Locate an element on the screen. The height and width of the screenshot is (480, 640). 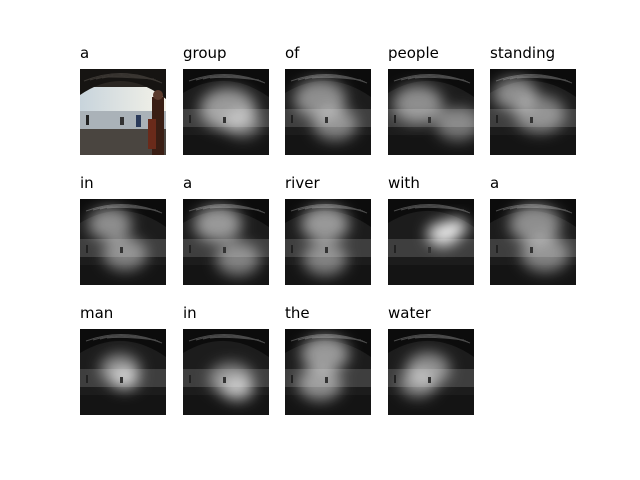
word-label: river is located at coordinates (302, 183).